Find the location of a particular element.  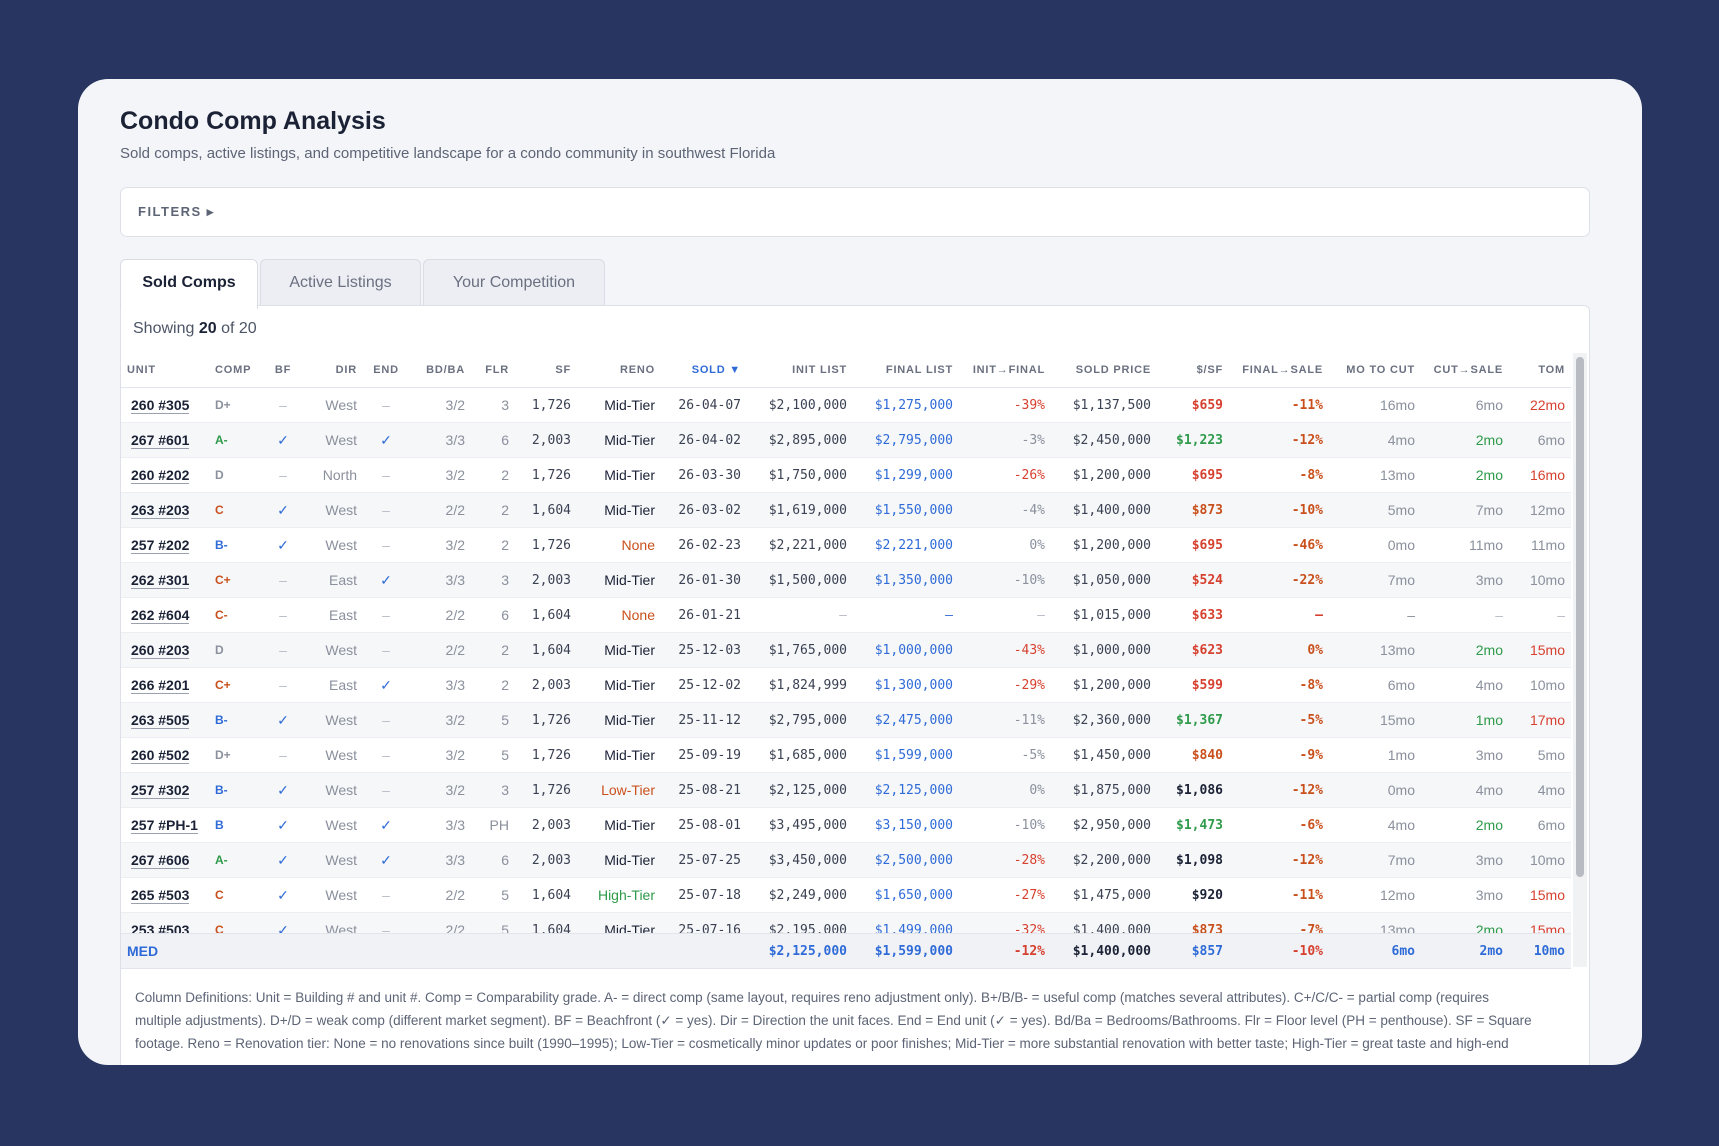

col-header-per-sf: $/SF is located at coordinates (1193, 370).